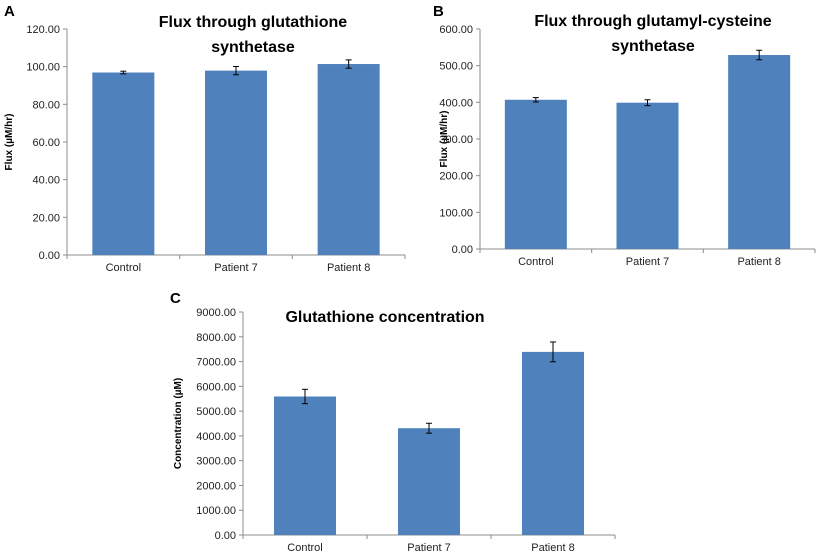 Image resolution: width=827 pixels, height=553 pixels. Describe the element at coordinates (216, 313) in the screenshot. I see `y-tick-label-c: 9000.00` at that location.